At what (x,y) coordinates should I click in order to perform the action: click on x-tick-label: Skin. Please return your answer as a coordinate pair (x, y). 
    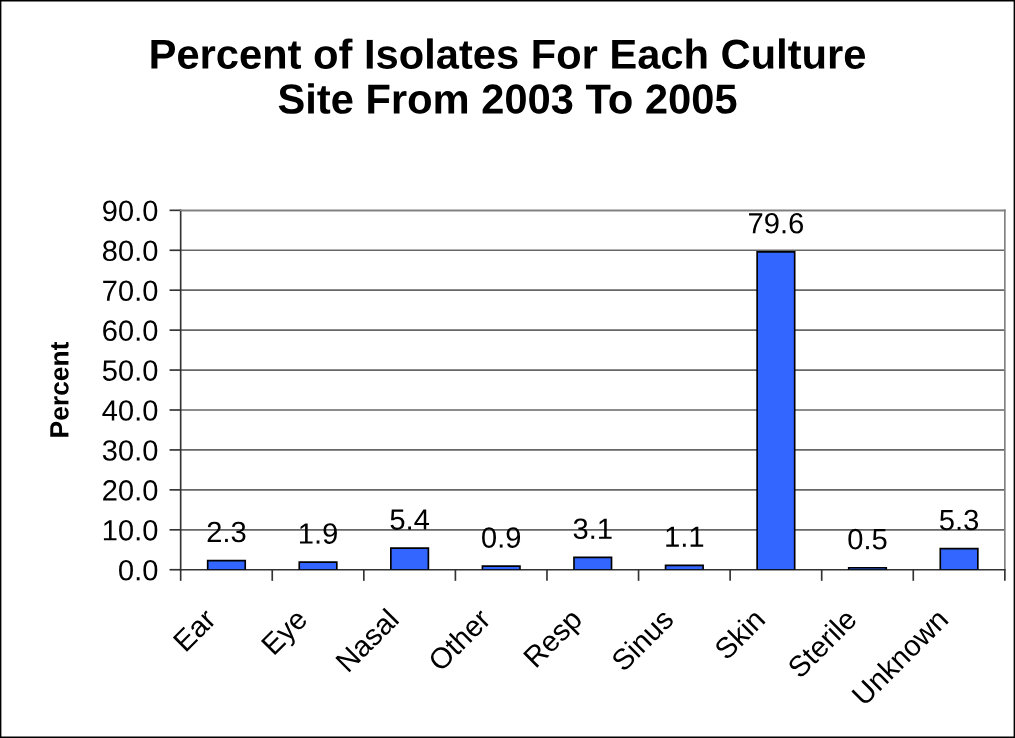
    Looking at the image, I should click on (739, 634).